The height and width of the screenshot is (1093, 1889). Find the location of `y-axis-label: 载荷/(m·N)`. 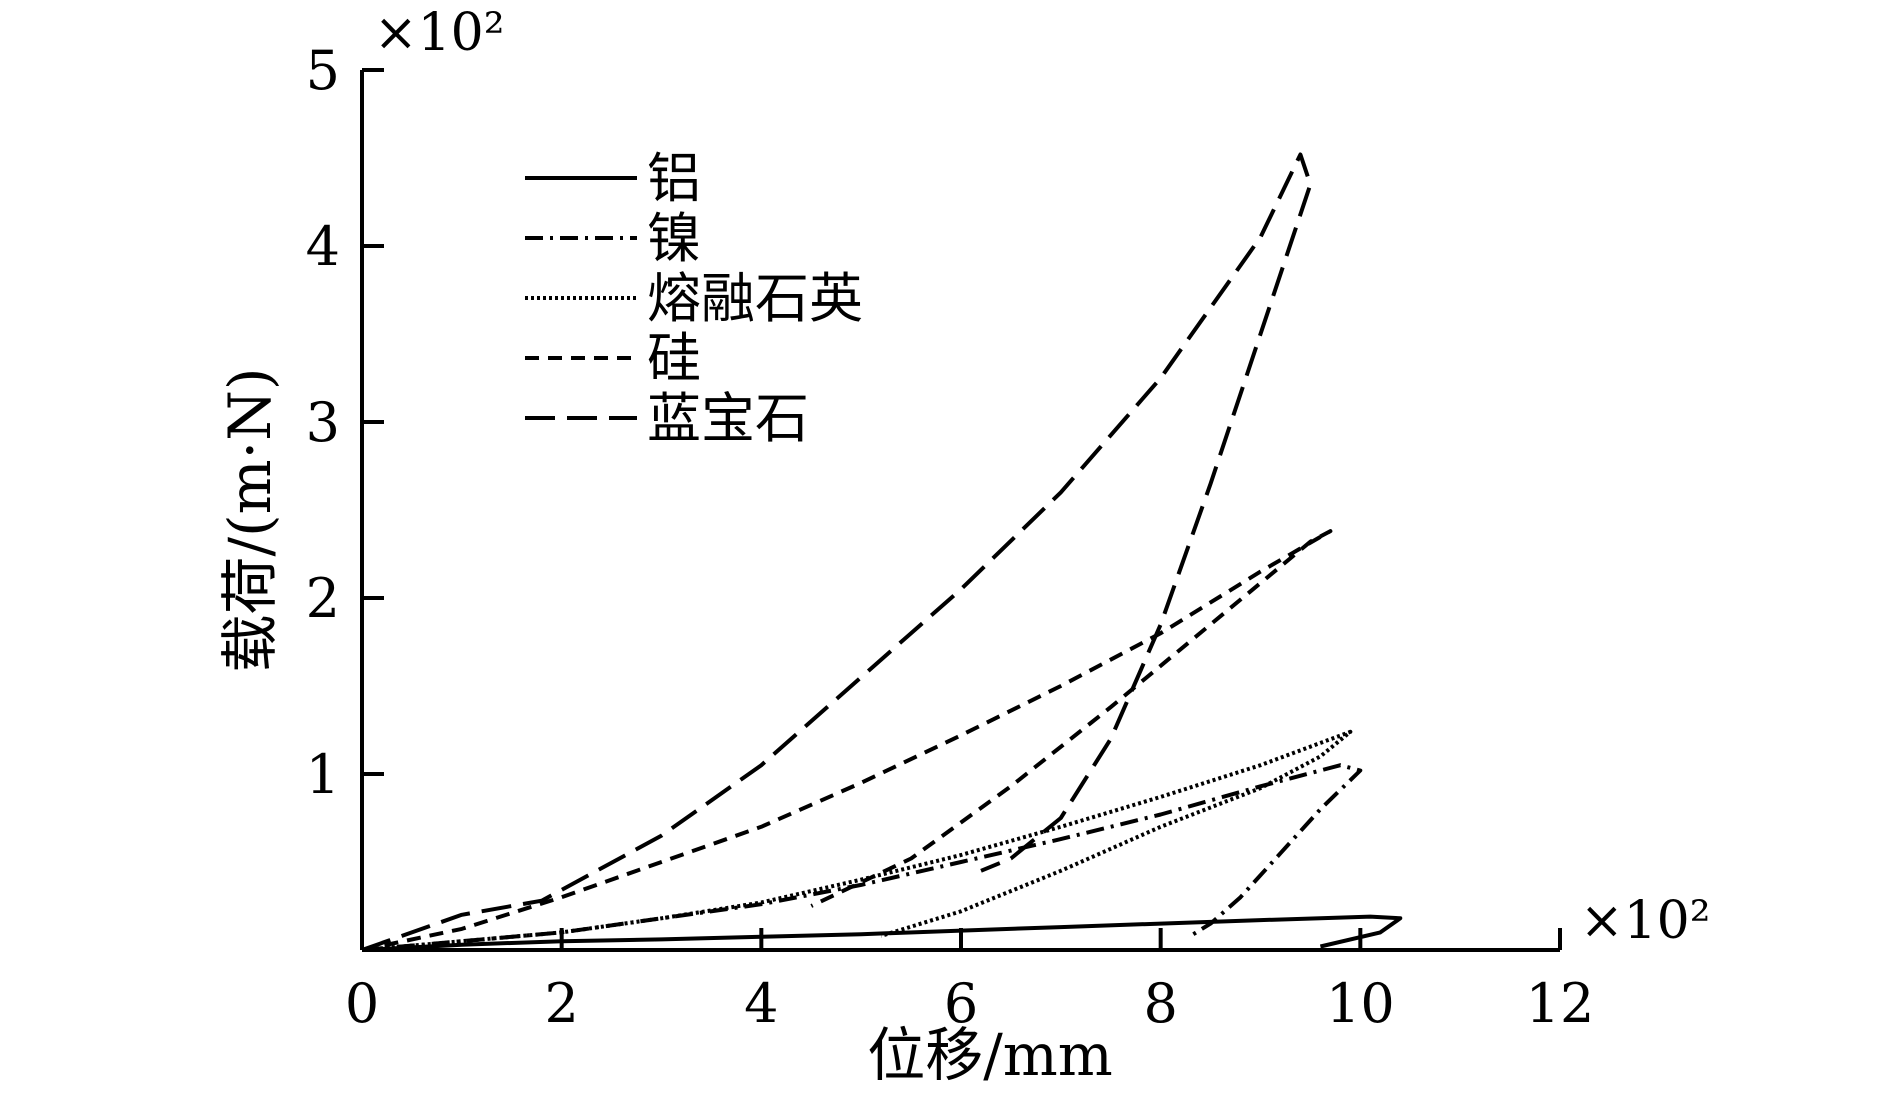

y-axis-label: 载荷/(m·N) is located at coordinates (250, 520).